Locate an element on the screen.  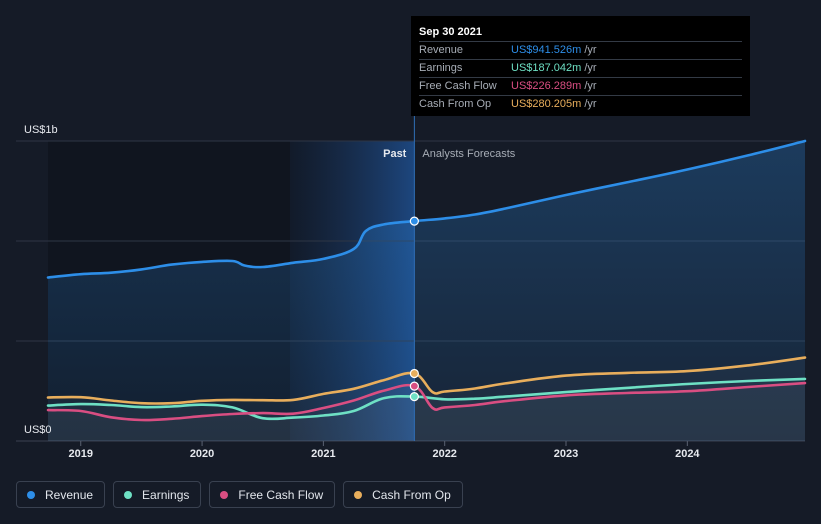
legend-item-revenue: Revenue is located at coordinates (61, 494).